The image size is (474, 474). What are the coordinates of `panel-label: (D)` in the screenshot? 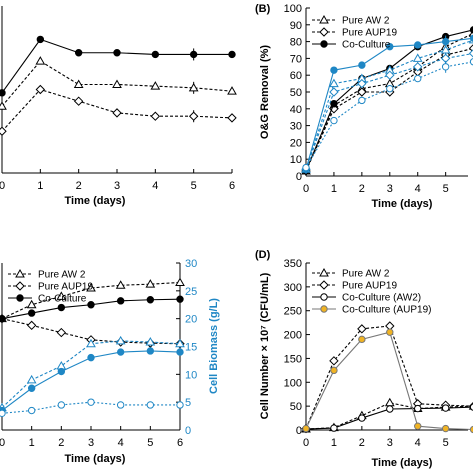 It's located at (263, 255).